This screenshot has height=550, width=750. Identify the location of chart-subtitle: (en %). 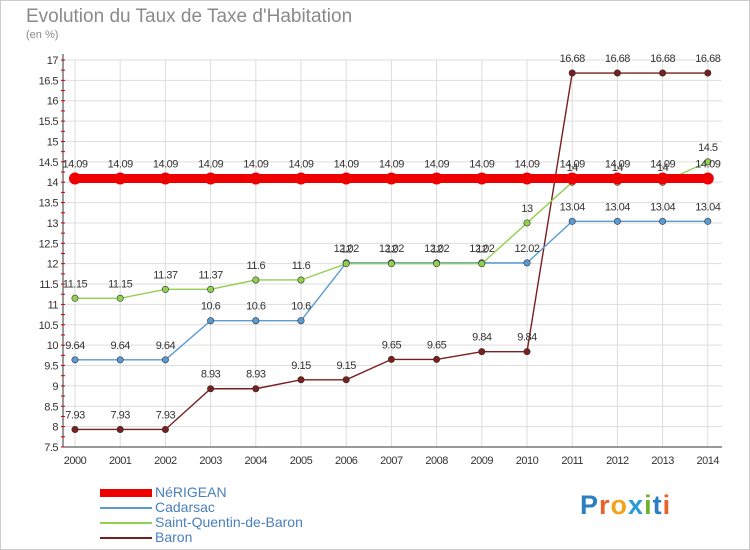
(42, 35).